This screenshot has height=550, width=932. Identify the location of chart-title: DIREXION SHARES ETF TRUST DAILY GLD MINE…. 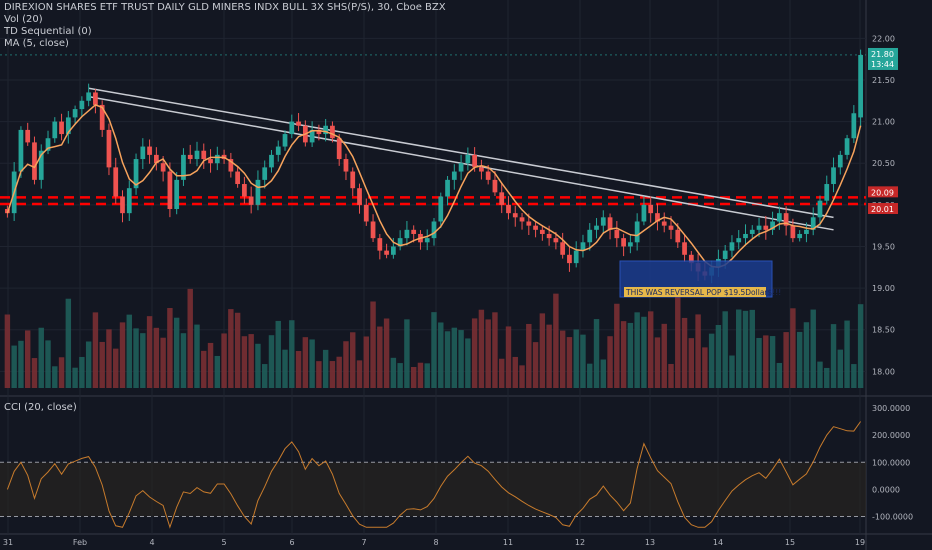
(225, 7).